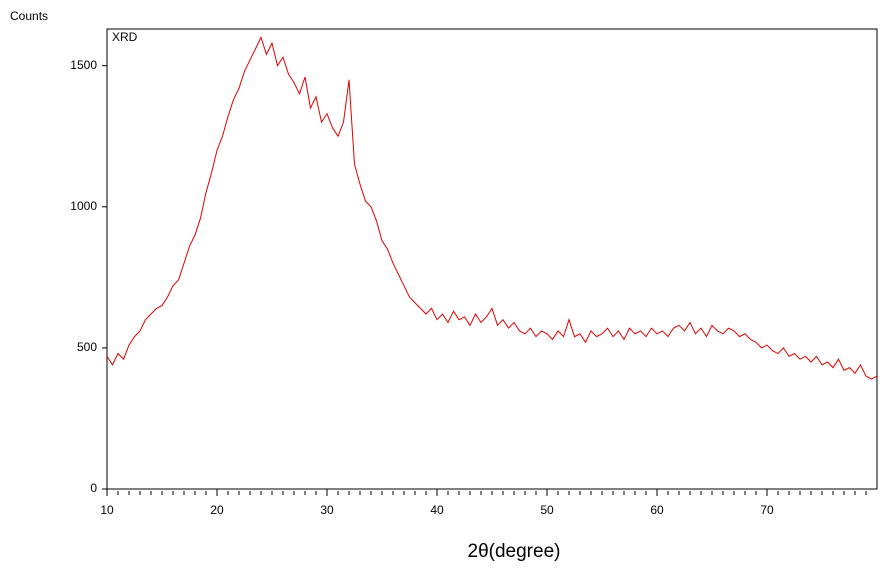  What do you see at coordinates (327, 510) in the screenshot?
I see `x-tick-label: 30` at bounding box center [327, 510].